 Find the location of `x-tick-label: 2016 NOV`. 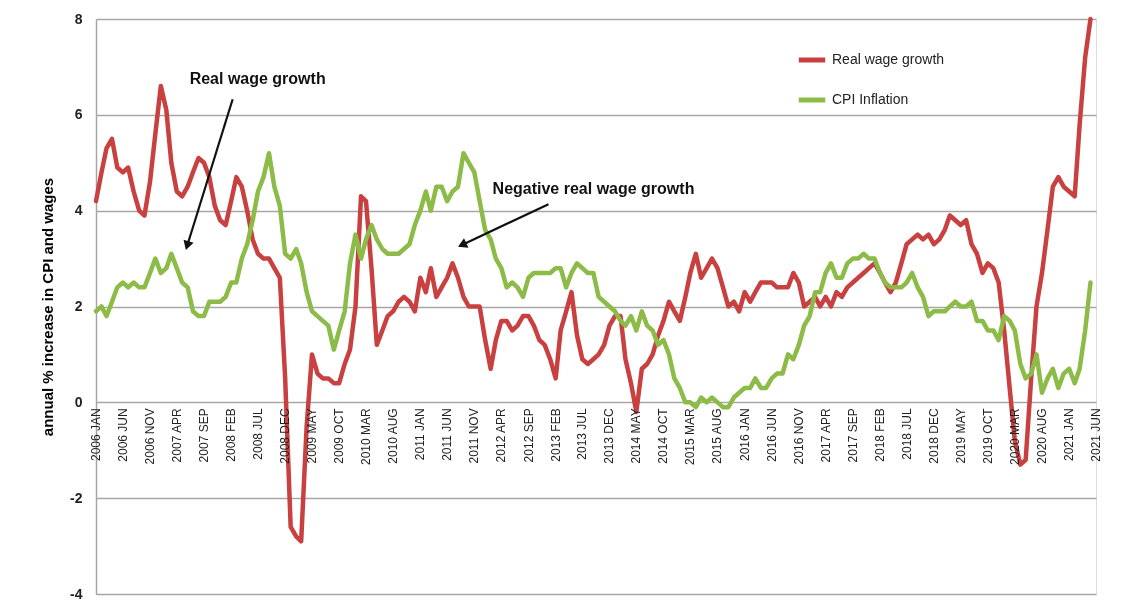

x-tick-label: 2016 NOV is located at coordinates (798, 436).